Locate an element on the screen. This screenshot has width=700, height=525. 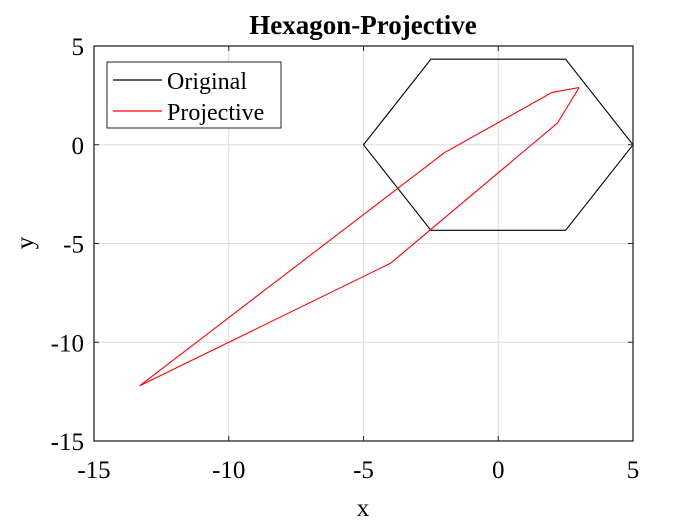
chart-title: Hexagon-Projective is located at coordinates (362, 25).